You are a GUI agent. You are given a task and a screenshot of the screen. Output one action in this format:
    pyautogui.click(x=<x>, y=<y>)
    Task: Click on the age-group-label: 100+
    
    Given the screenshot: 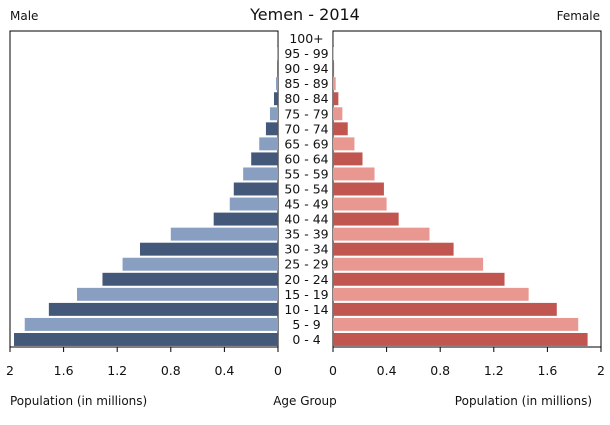 What is the action you would take?
    pyautogui.click(x=306, y=38)
    